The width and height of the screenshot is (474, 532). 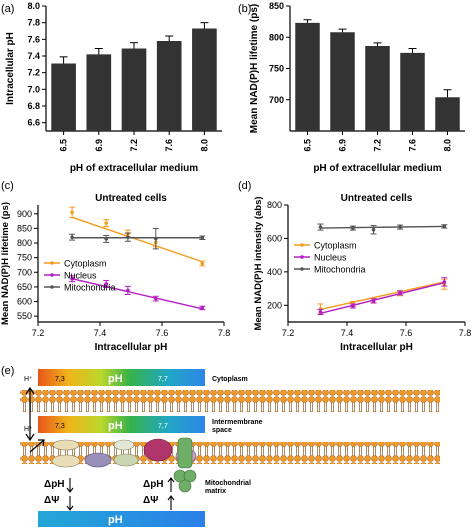 I want to click on complex-i-icon, so click(x=66, y=445).